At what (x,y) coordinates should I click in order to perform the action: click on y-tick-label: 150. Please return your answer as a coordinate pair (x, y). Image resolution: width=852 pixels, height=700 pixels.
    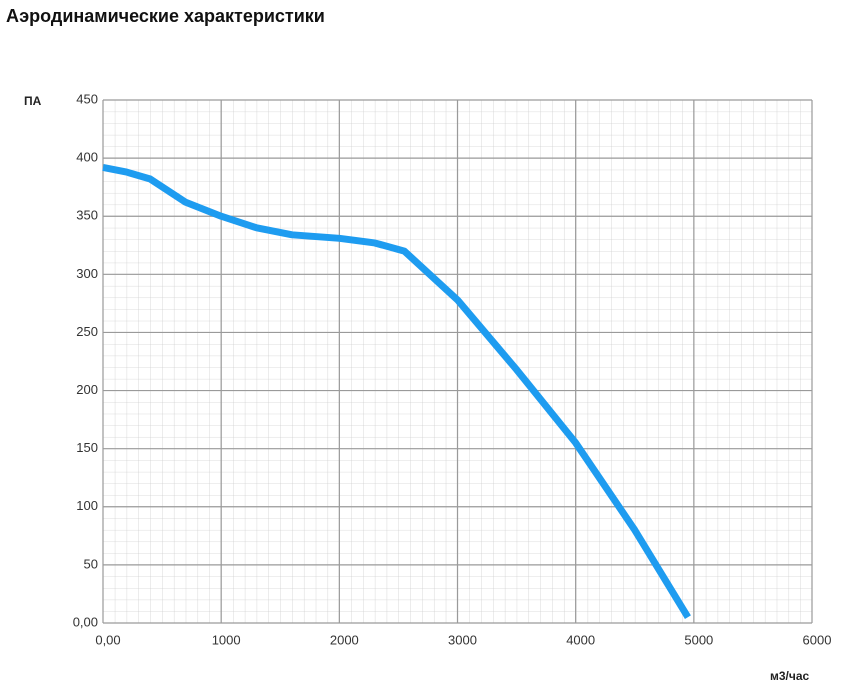
    Looking at the image, I should click on (87, 447).